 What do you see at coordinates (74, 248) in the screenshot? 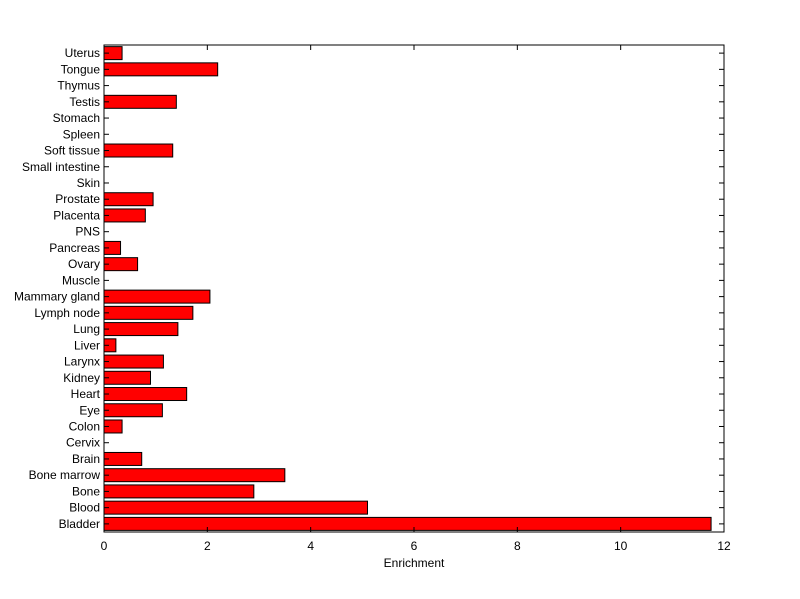
I see `y-tick-label: Pancreas` at bounding box center [74, 248].